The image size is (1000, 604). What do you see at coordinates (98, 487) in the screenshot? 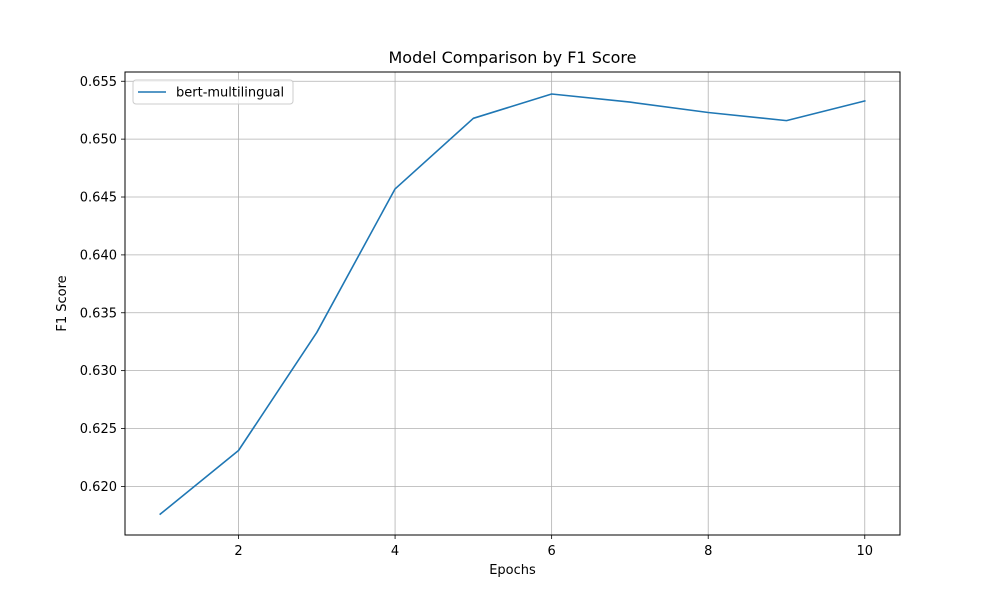
I see `y-tick-label: 0.620` at bounding box center [98, 487].